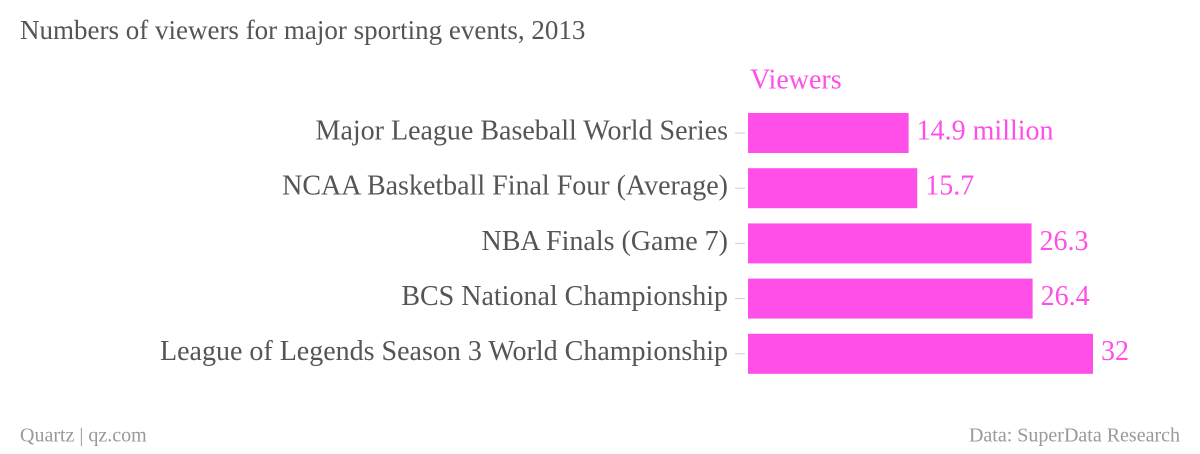 The image size is (1200, 454). I want to click on value-label: 32, so click(1115, 351).